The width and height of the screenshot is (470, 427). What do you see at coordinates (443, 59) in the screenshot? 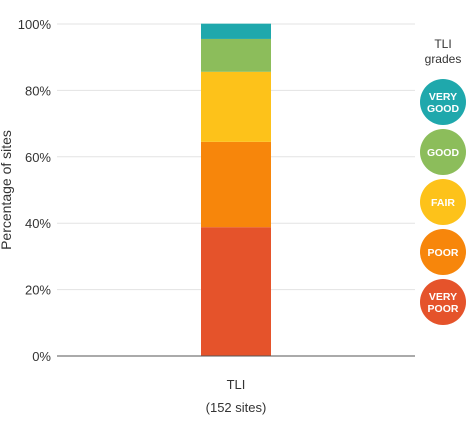
I see `legend-title-line2: grades` at bounding box center [443, 59].